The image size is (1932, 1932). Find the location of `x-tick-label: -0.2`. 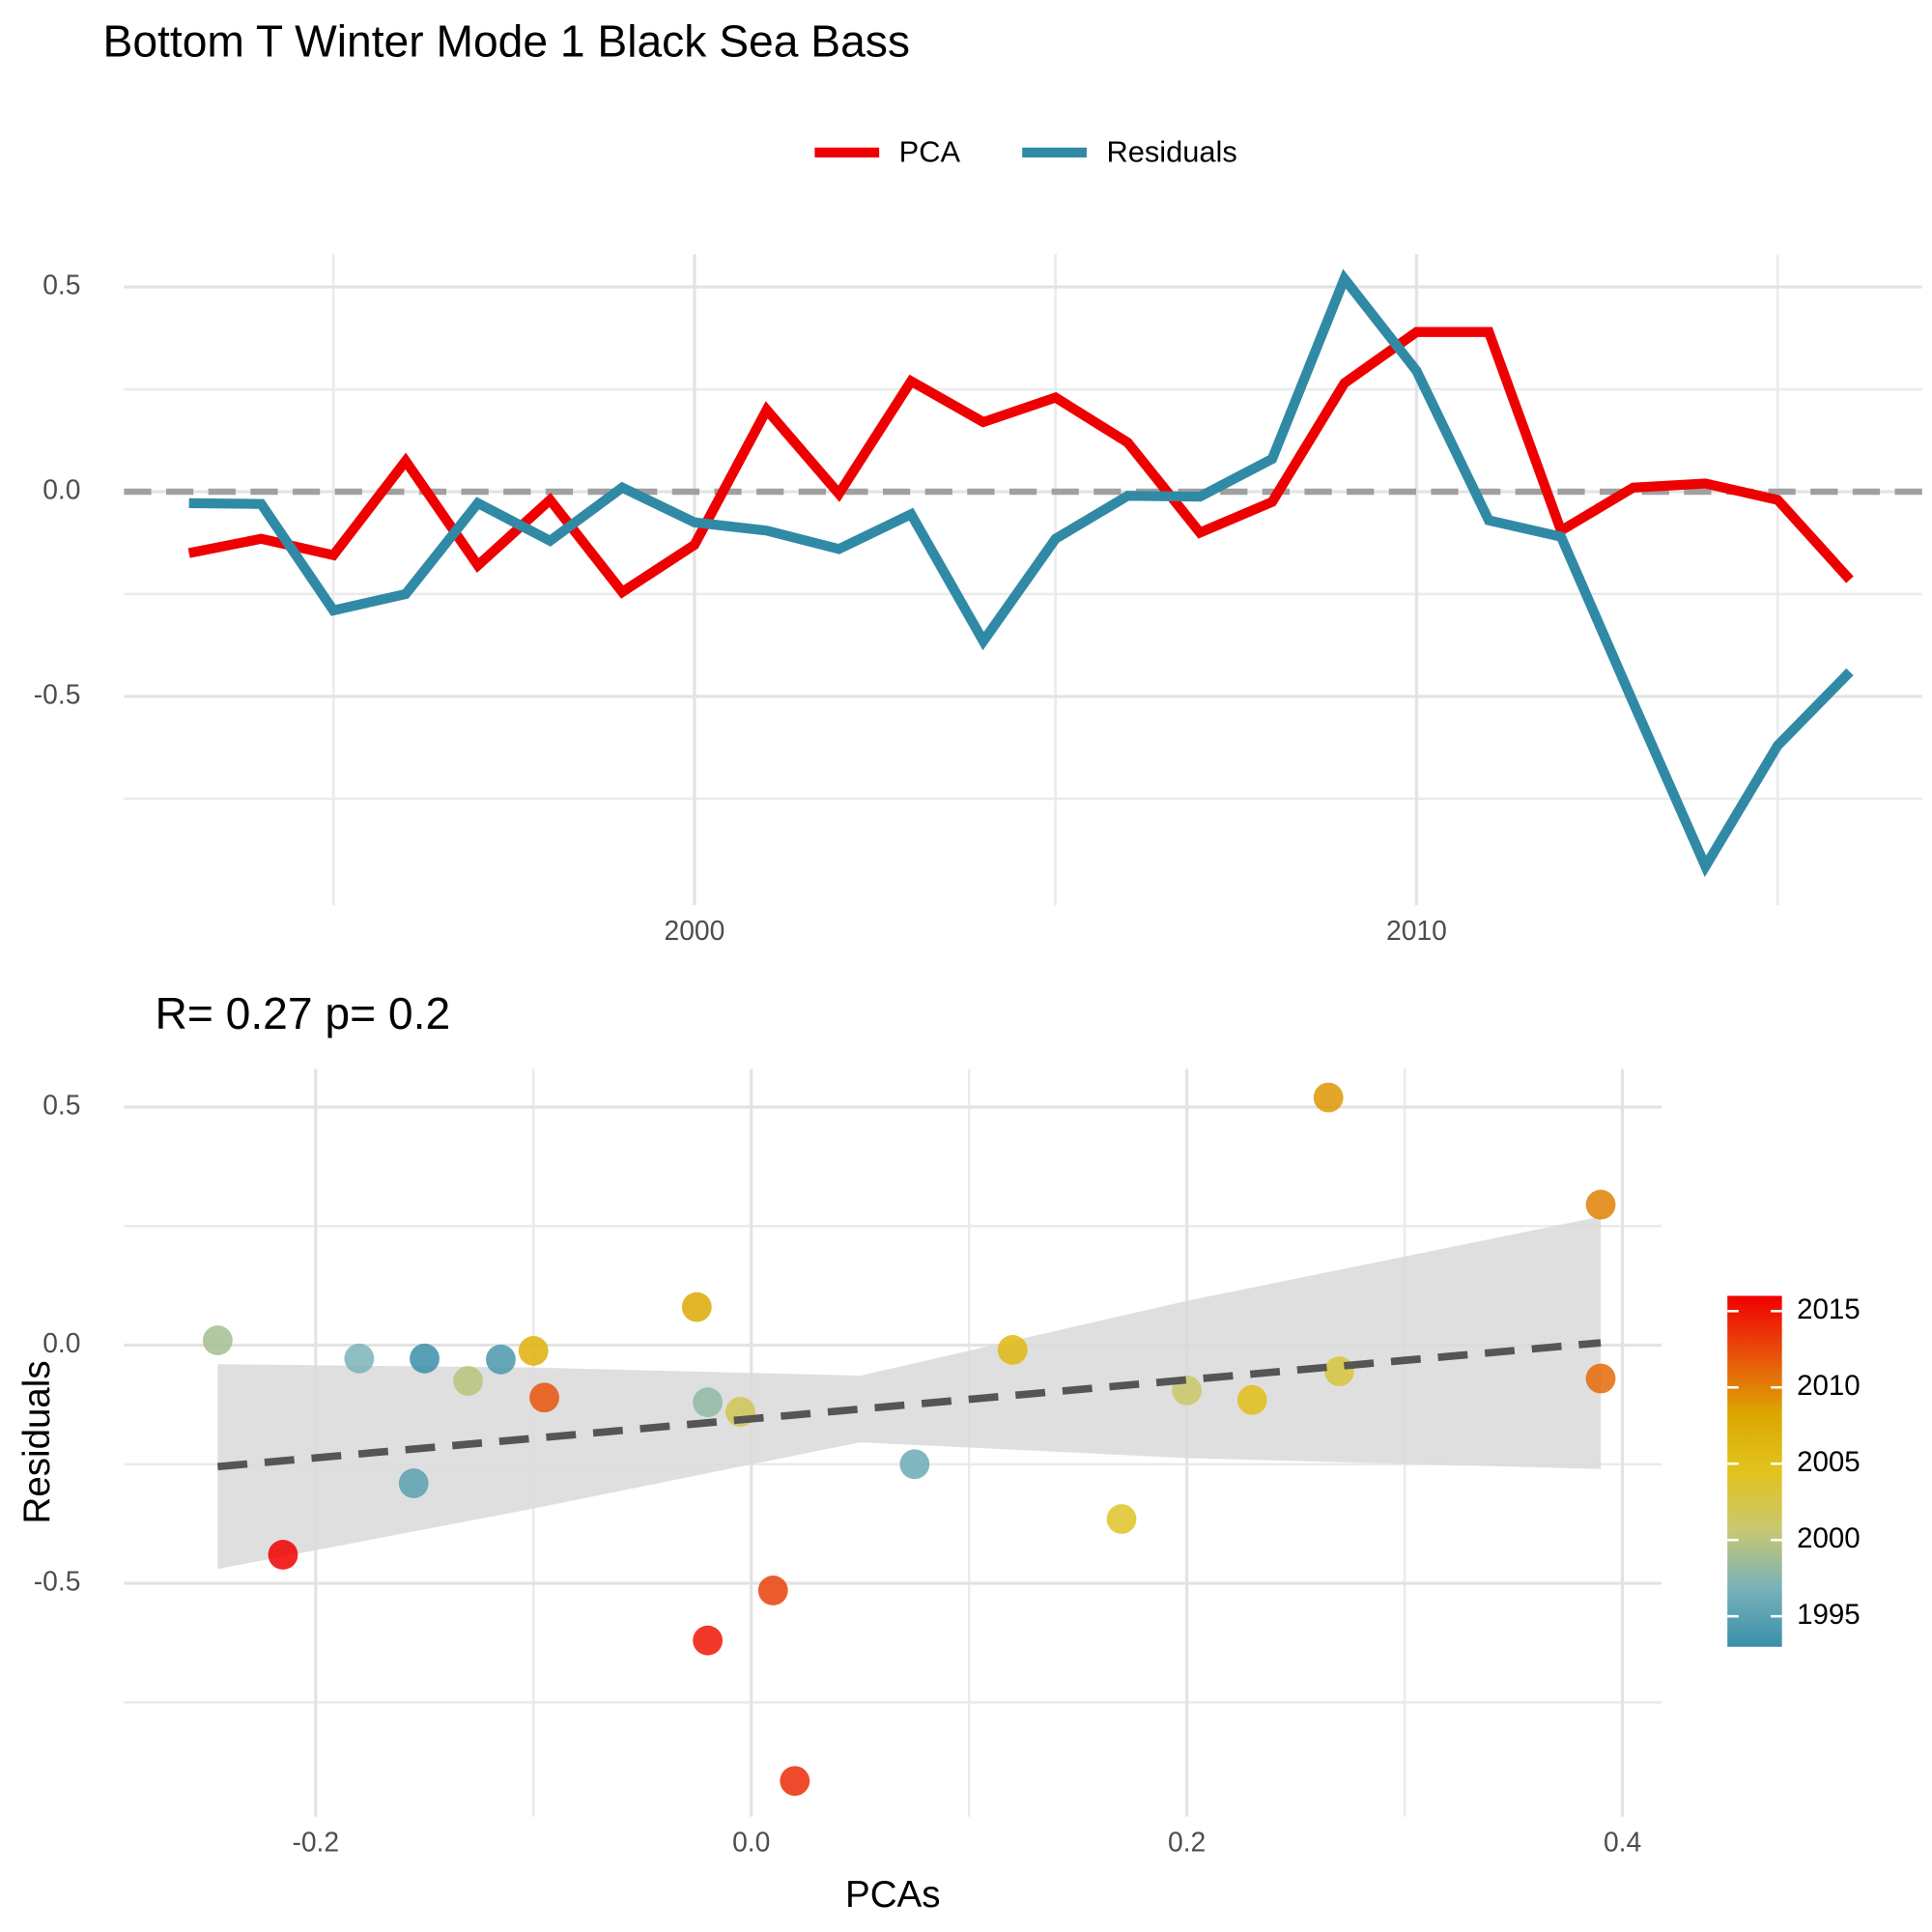

x-tick-label: -0.2 is located at coordinates (315, 1841).